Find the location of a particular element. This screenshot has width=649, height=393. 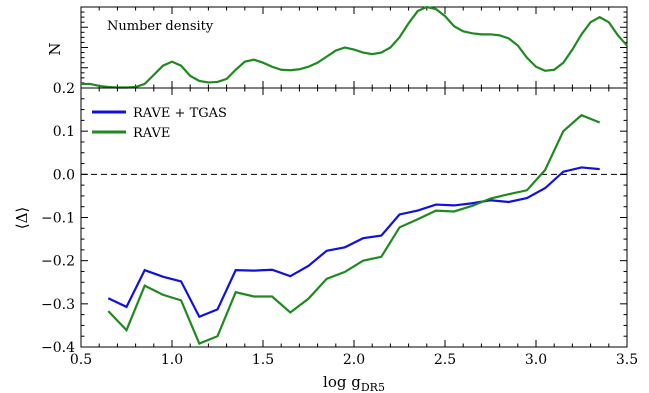

legend-label-rave: RAVE is located at coordinates (151, 133).